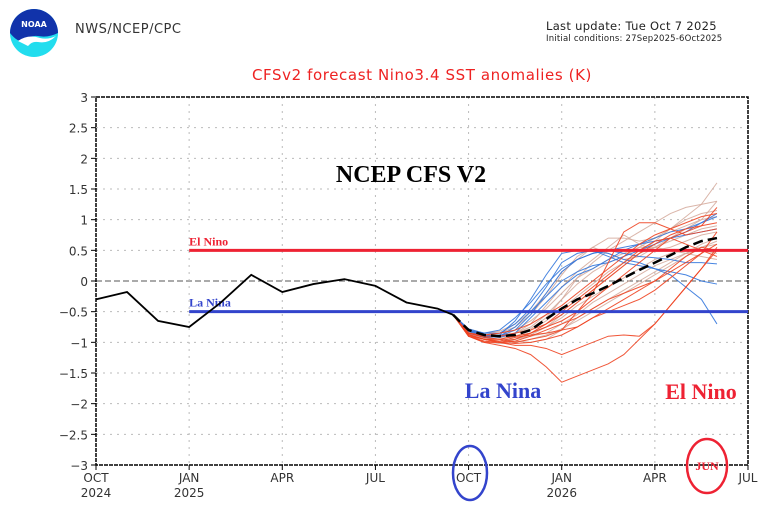  I want to click on observed-series, so click(274, 300).